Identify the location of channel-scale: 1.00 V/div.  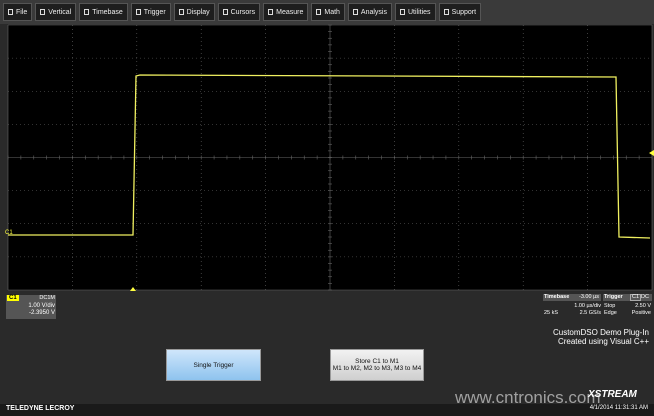
(41, 306).